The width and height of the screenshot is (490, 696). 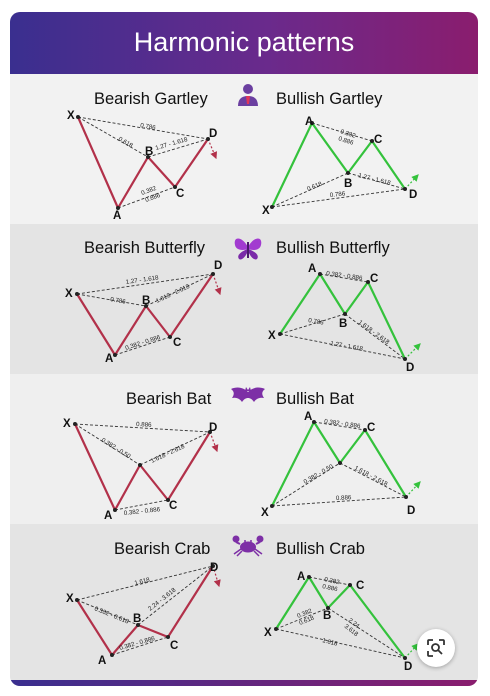 What do you see at coordinates (248, 95) in the screenshot?
I see `businessman-icon` at bounding box center [248, 95].